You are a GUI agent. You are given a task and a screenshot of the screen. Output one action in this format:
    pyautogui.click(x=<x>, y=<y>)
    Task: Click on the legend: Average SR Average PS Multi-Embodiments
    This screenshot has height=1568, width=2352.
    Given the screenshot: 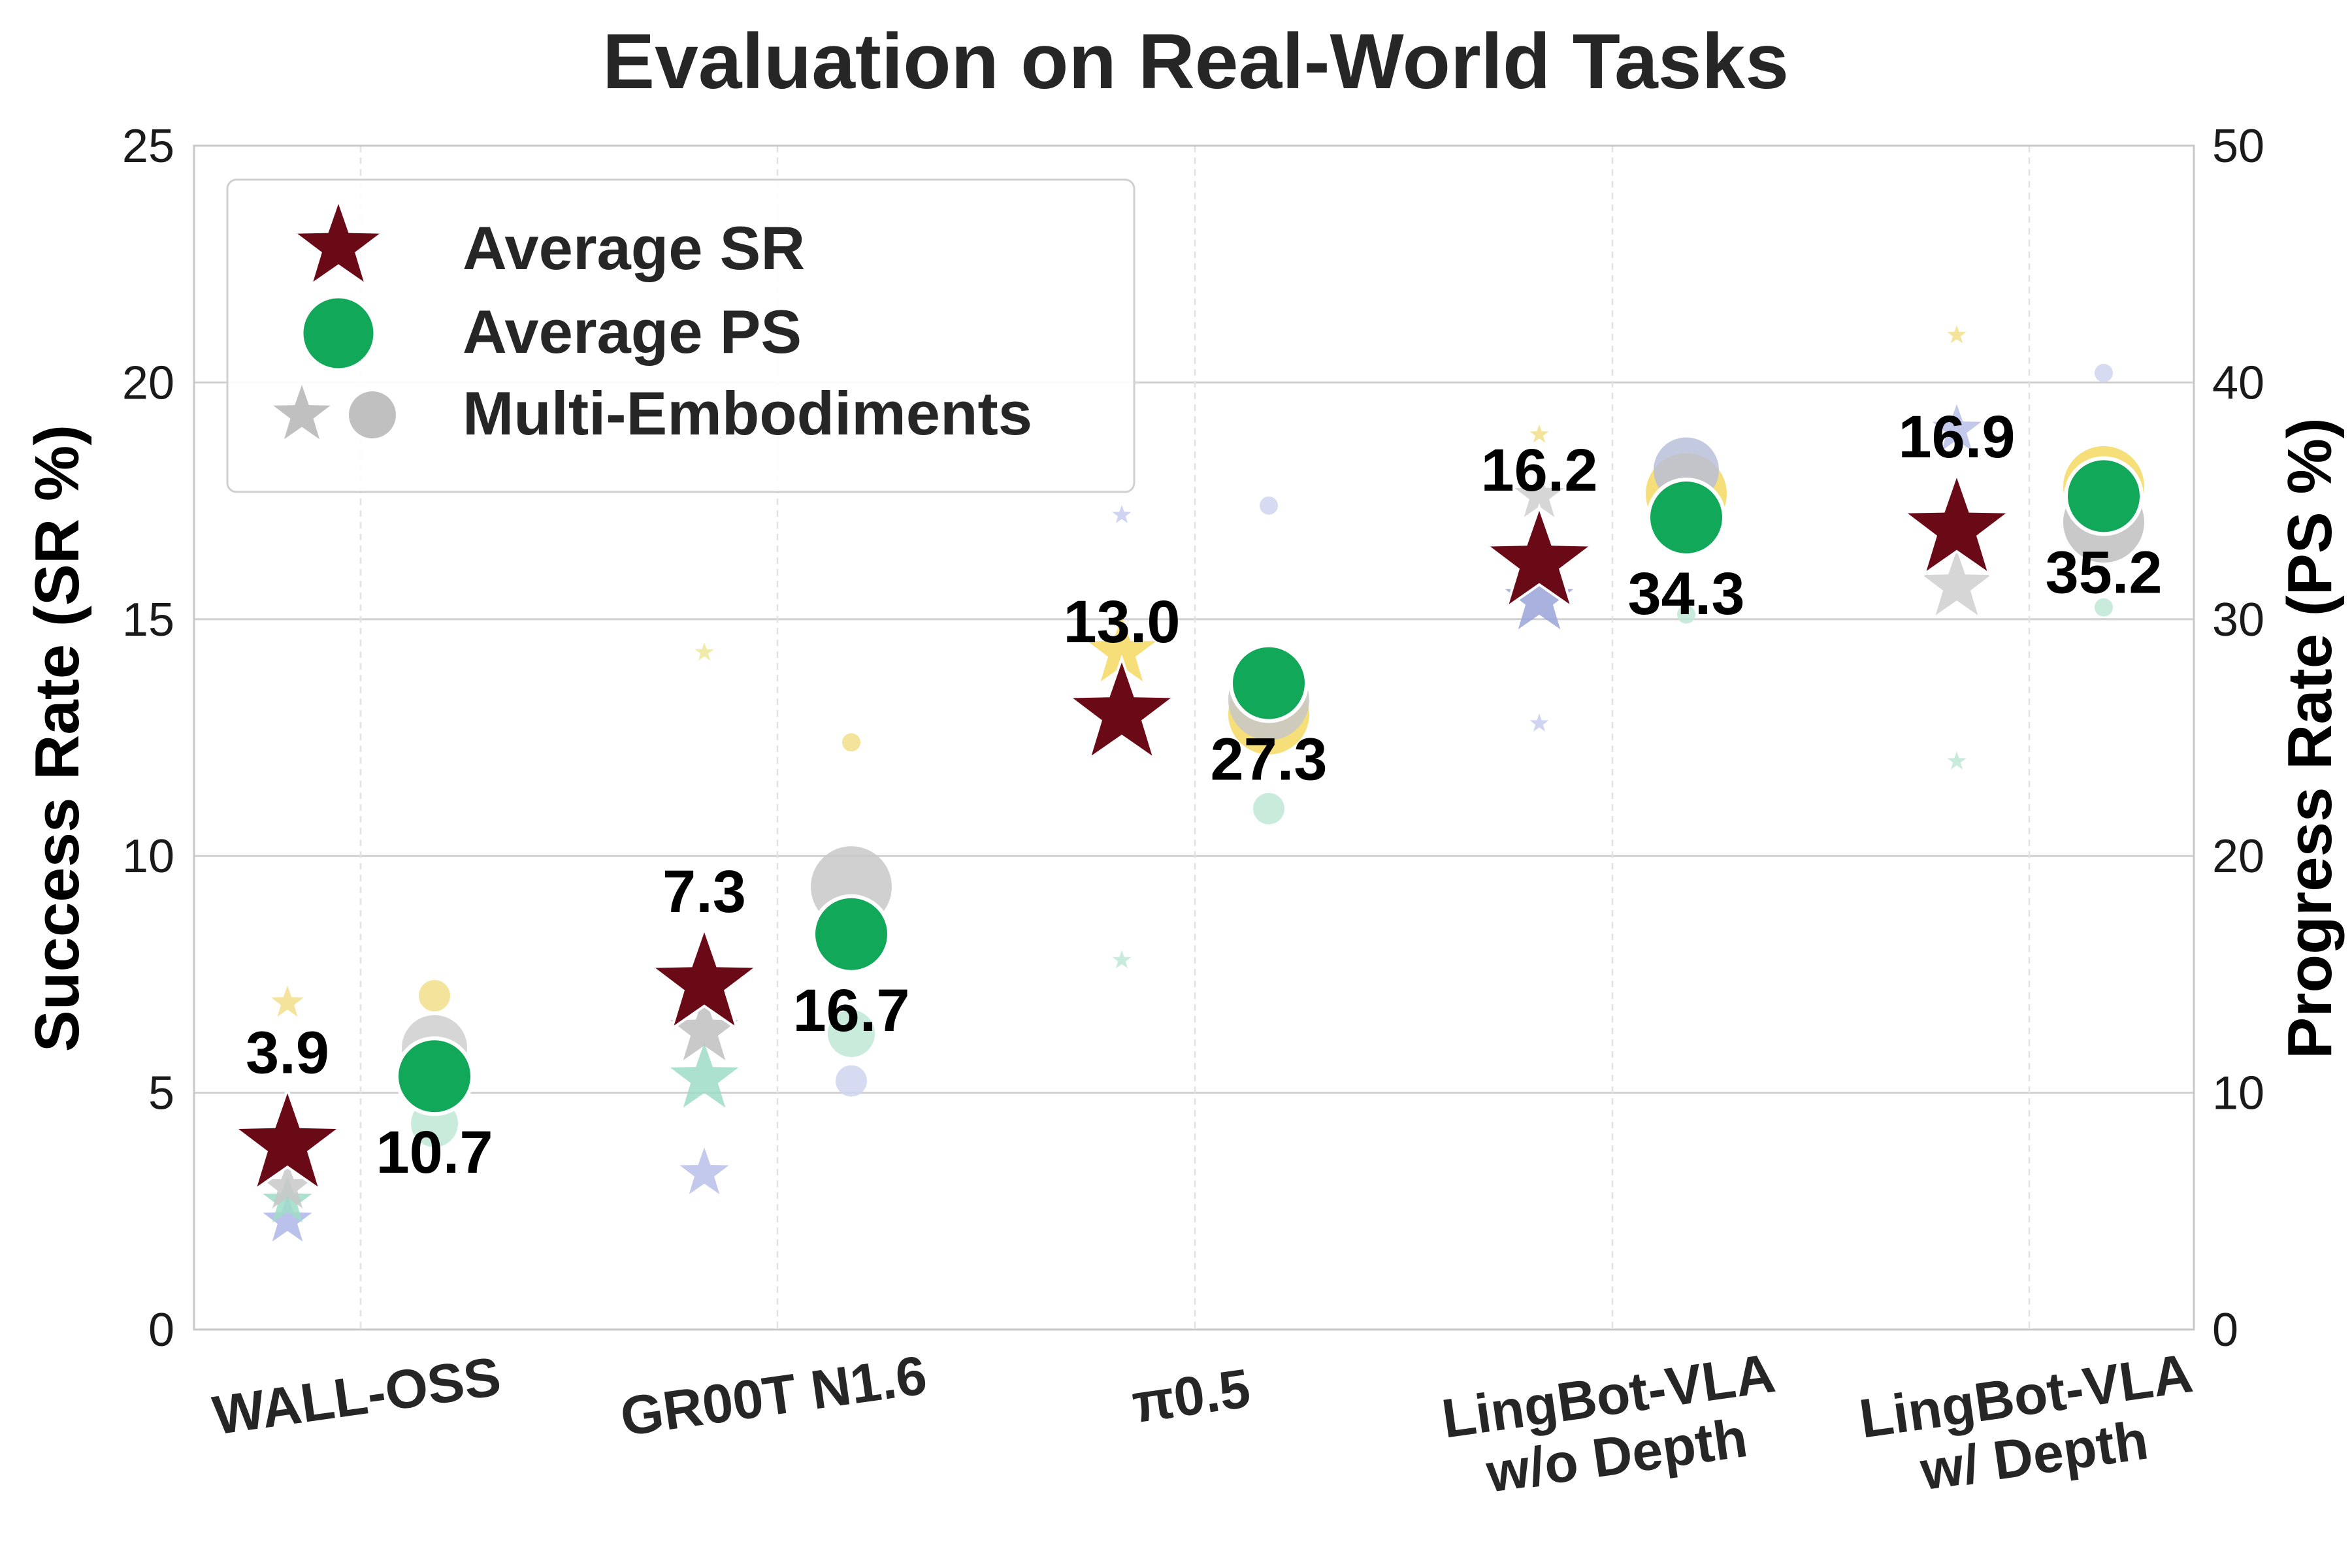 What is the action you would take?
    pyautogui.click(x=680, y=335)
    